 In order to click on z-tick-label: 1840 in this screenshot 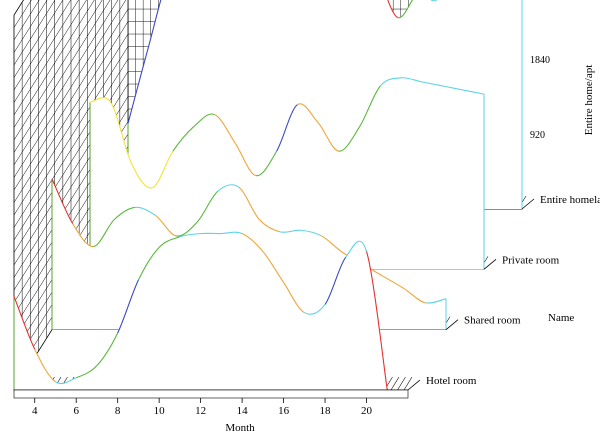, I will do `click(540, 60)`.